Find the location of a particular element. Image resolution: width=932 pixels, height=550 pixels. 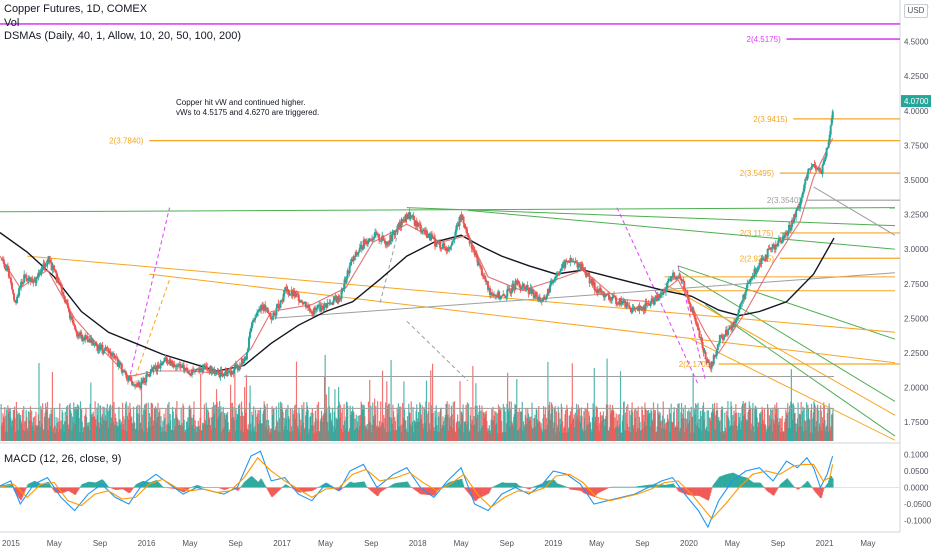

macd-legend: MACD (12, 26, close, 9) is located at coordinates (63, 459).